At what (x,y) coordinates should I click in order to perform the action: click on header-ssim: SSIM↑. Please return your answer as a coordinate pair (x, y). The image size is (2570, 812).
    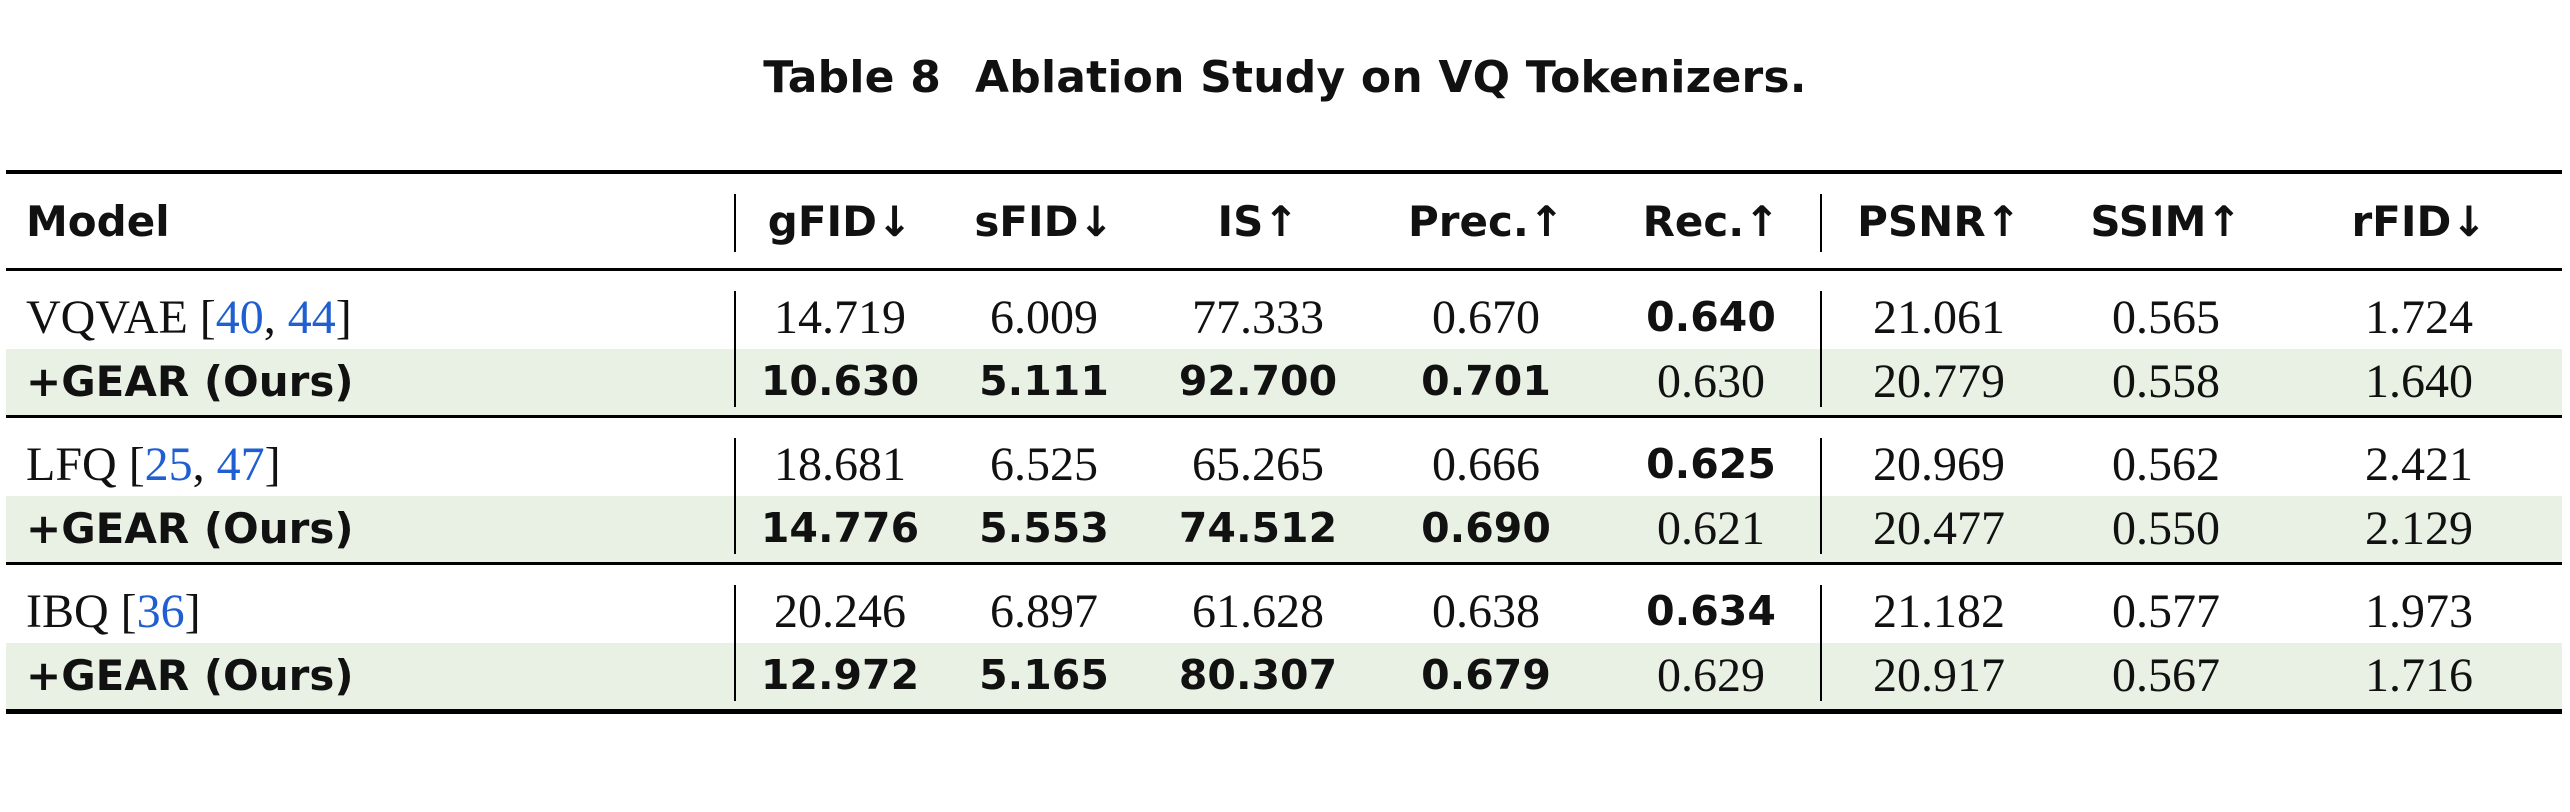
    Looking at the image, I should click on (2166, 220).